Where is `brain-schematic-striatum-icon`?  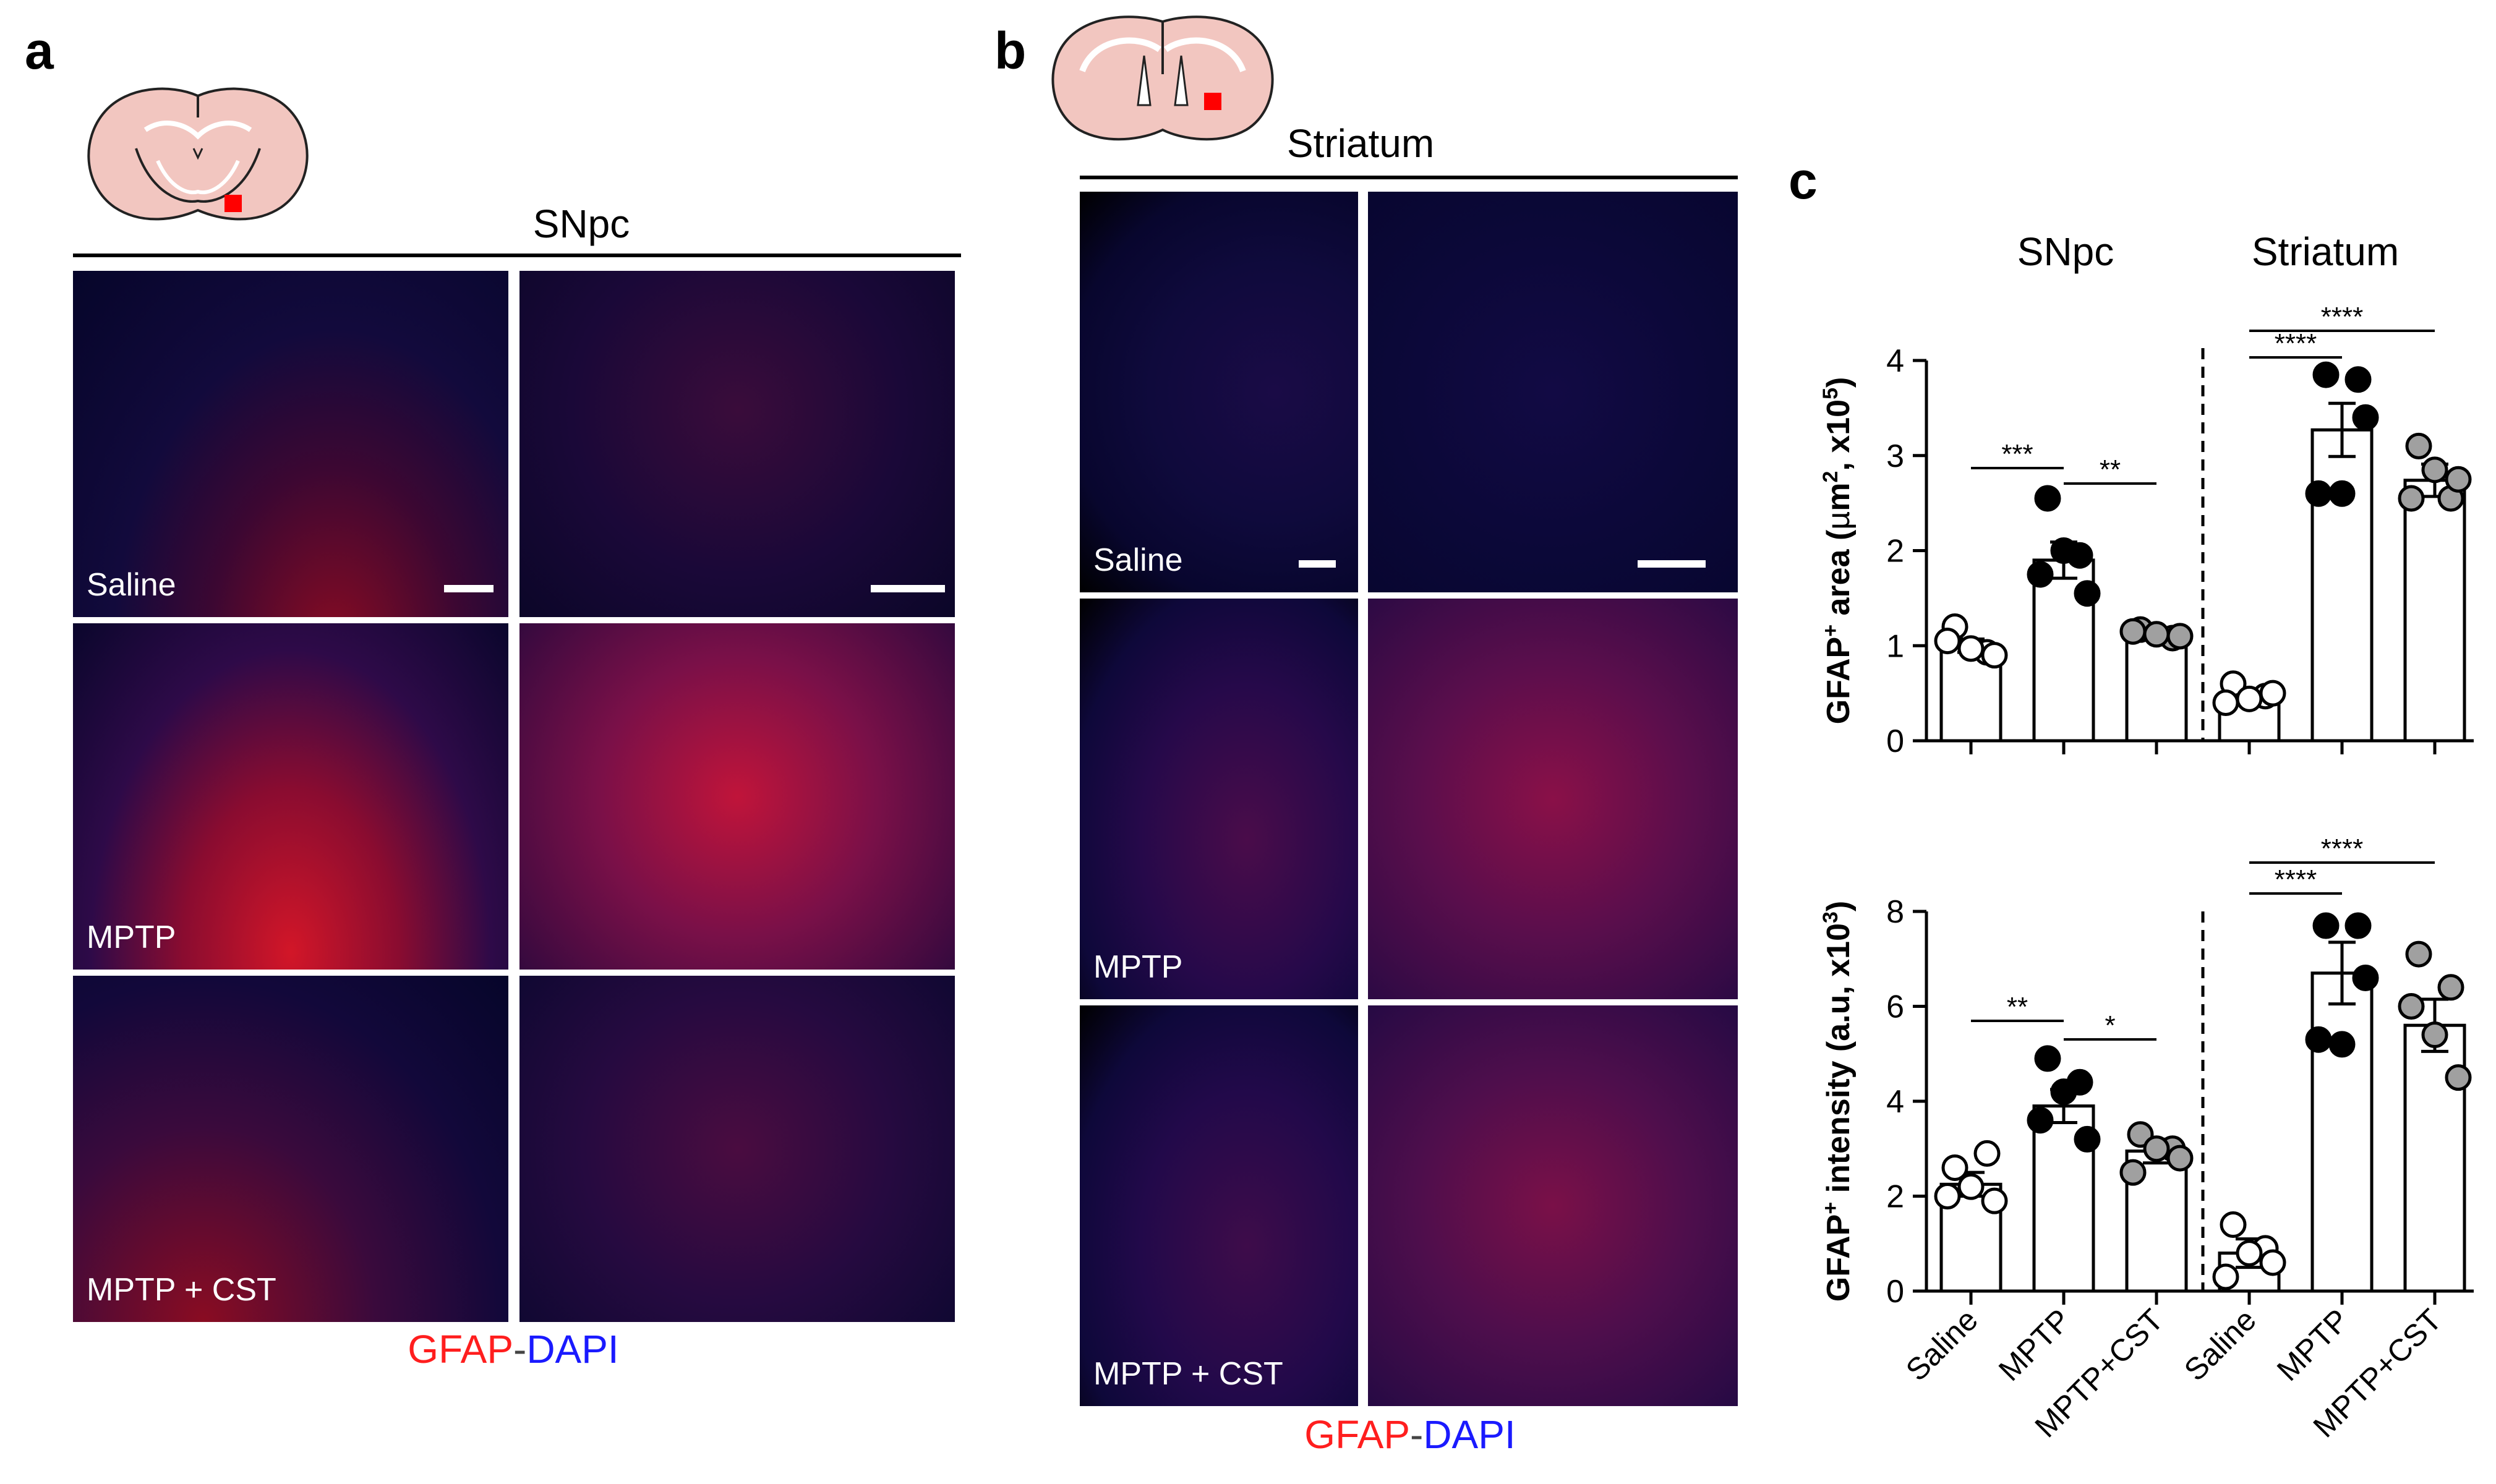 brain-schematic-striatum-icon is located at coordinates (1162, 78).